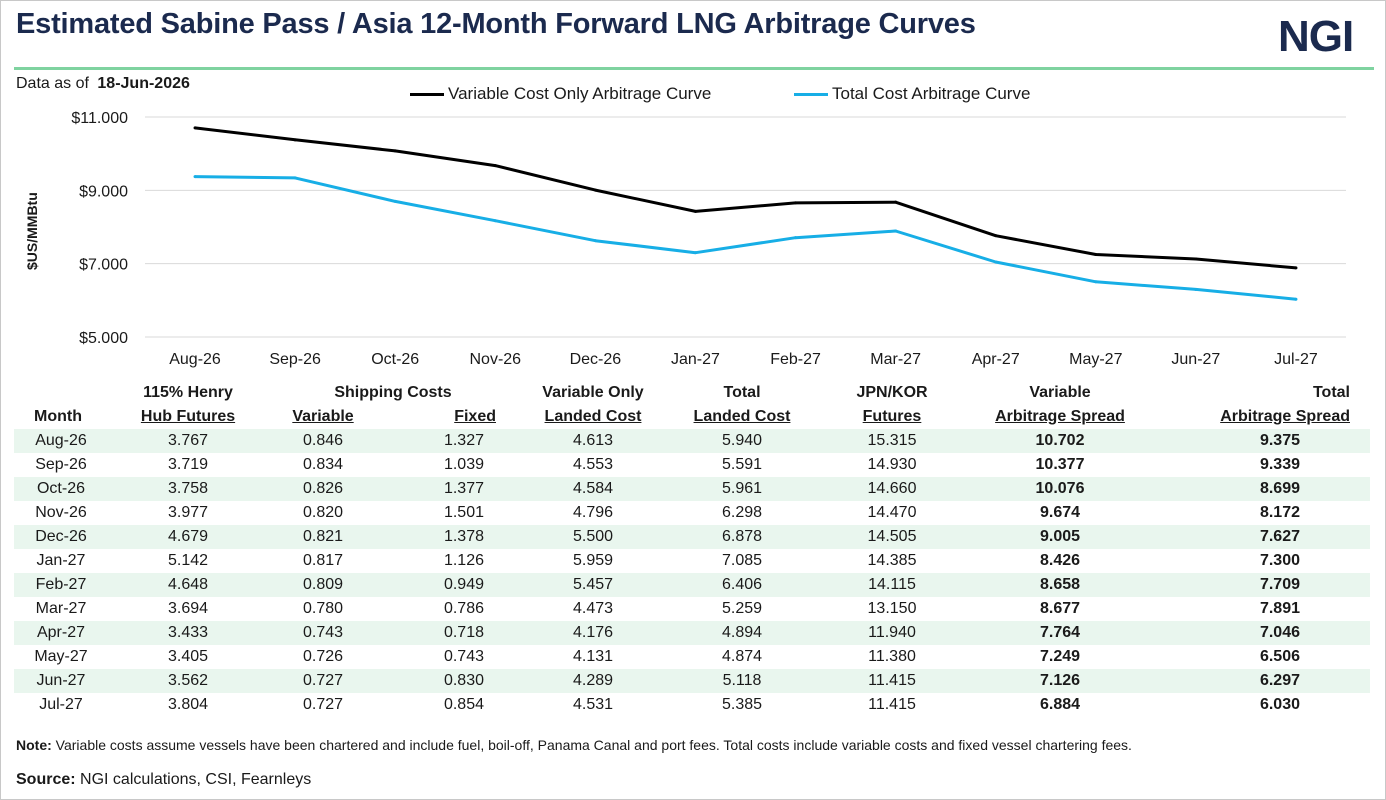  I want to click on table-cell: 9.339, so click(1279, 464).